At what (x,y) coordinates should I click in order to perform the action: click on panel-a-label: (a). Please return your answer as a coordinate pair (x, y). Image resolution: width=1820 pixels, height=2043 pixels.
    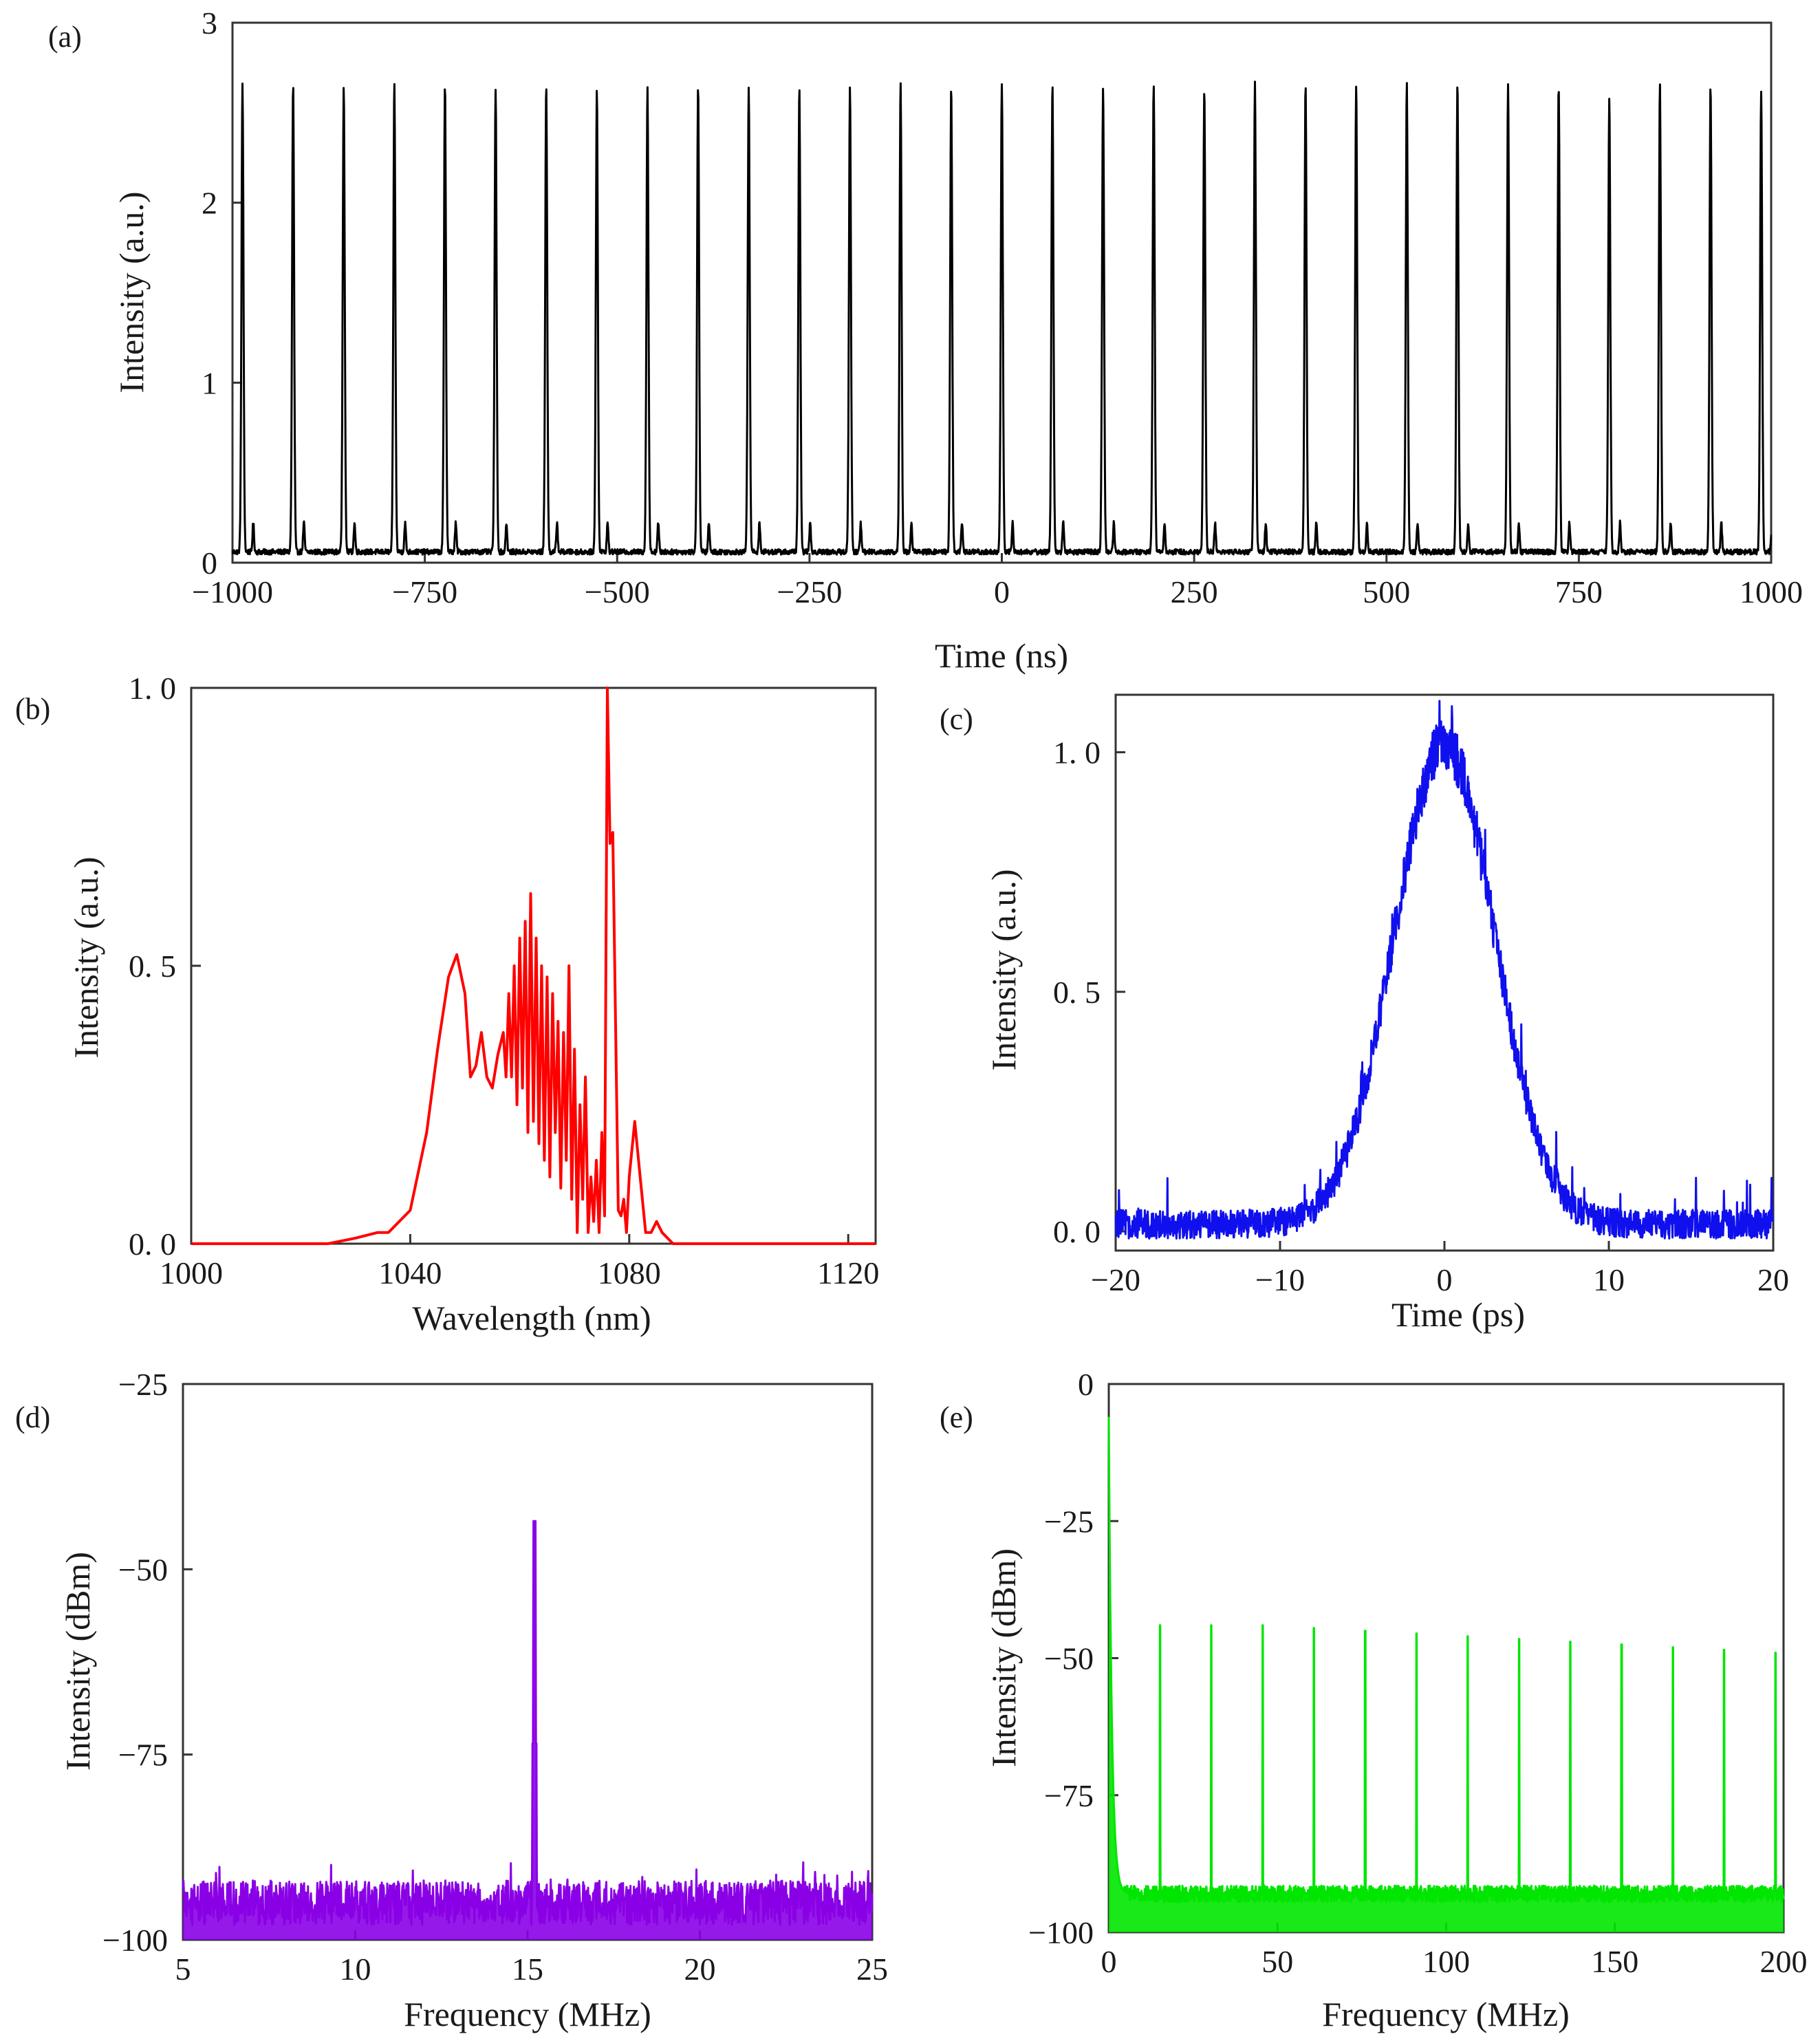
    Looking at the image, I should click on (65, 37).